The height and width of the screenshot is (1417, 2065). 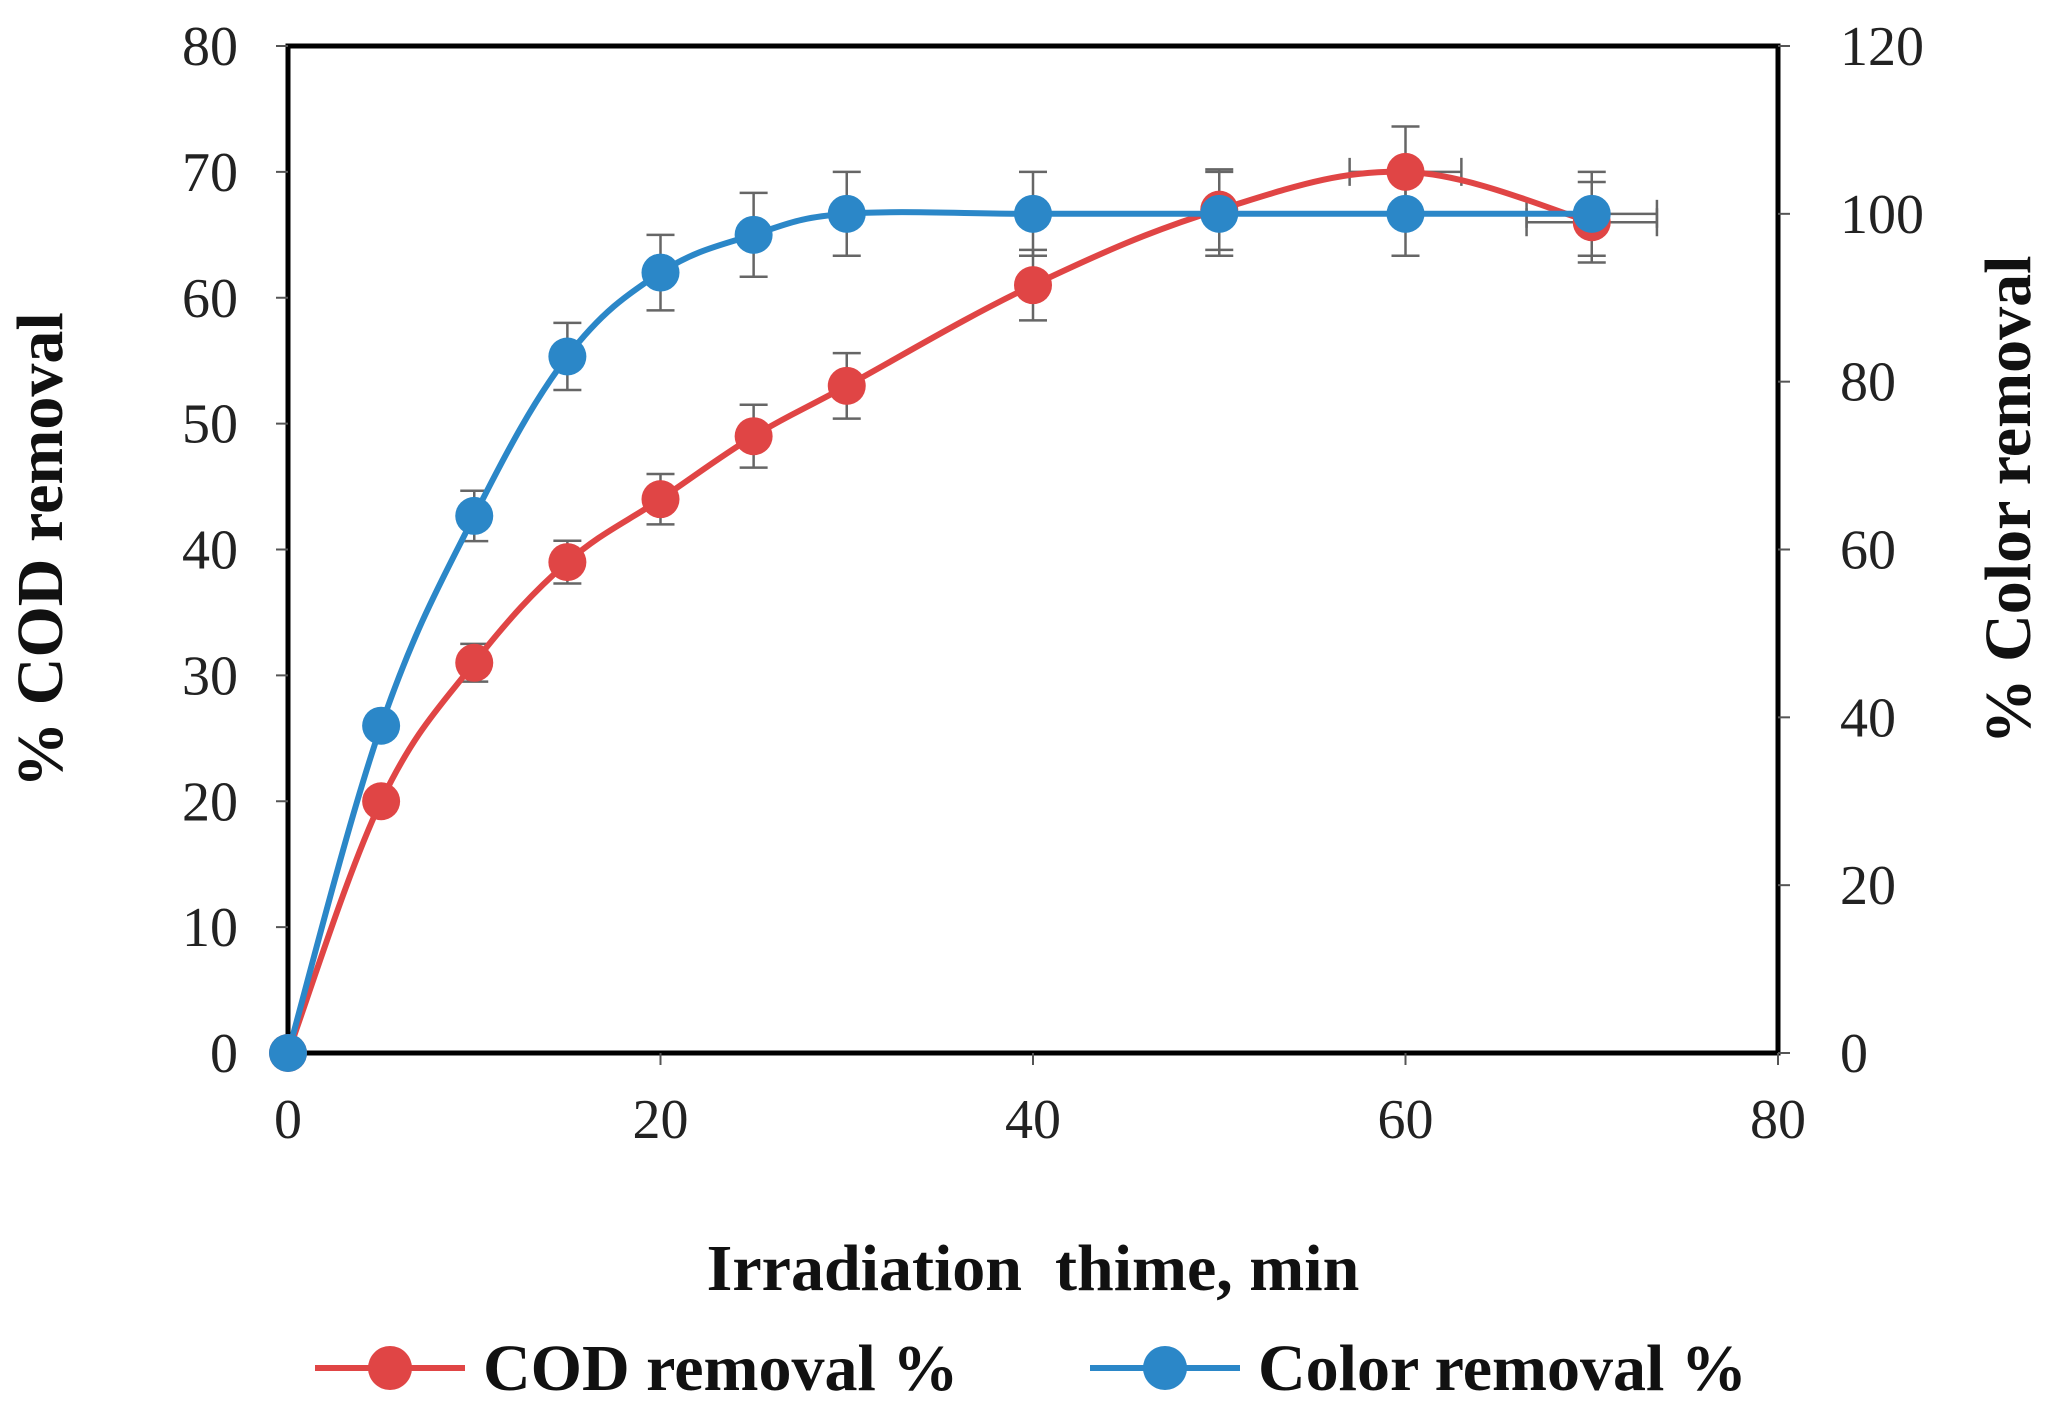 What do you see at coordinates (1868, 886) in the screenshot?
I see `y2-tick-label: 20` at bounding box center [1868, 886].